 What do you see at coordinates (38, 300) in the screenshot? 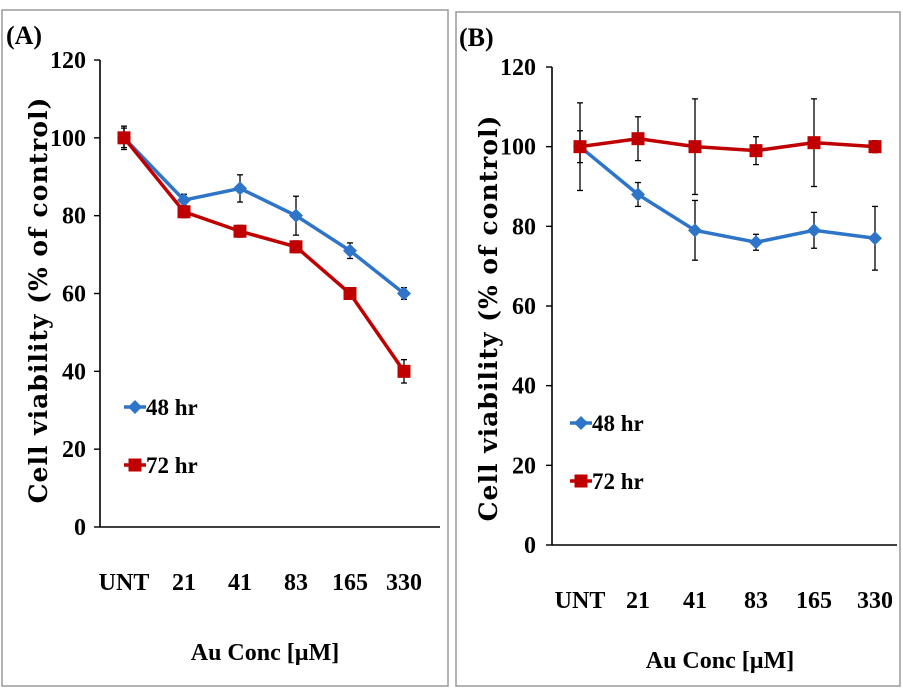
I see `panel-a-y-axis-label: Cell viability (% of control)` at bounding box center [38, 300].